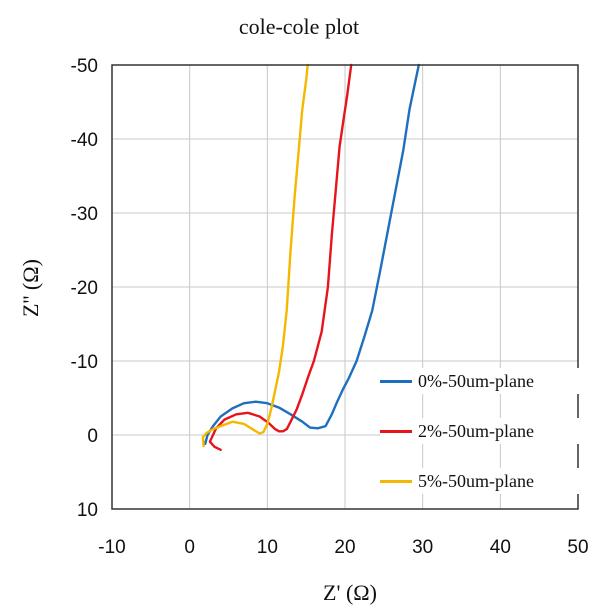 Image resolution: width=598 pixels, height=611 pixels. I want to click on y-tick-label: 10, so click(87, 510).